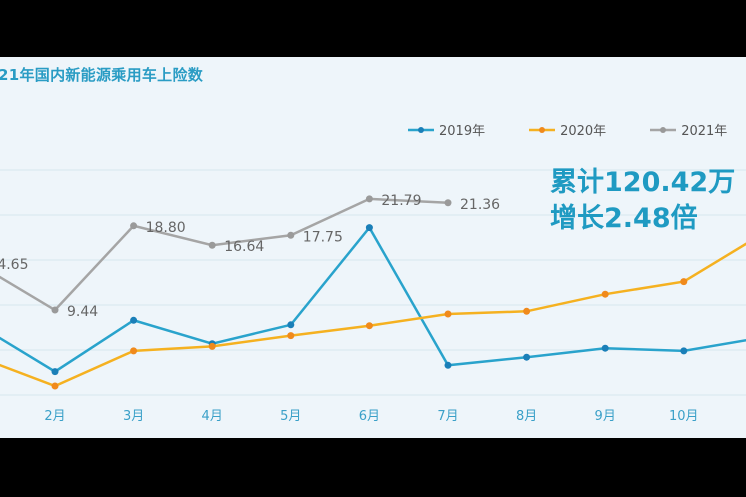 This screenshot has height=497, width=746. What do you see at coordinates (542, 129) in the screenshot?
I see `legend-marker-2020` at bounding box center [542, 129].